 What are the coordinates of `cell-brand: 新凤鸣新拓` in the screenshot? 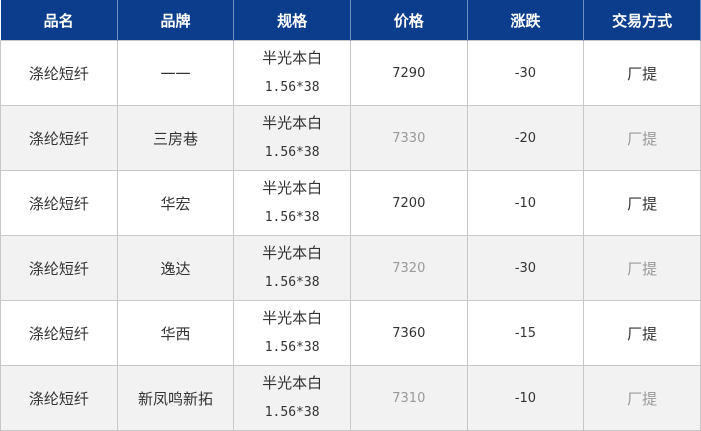 It's located at (175, 398).